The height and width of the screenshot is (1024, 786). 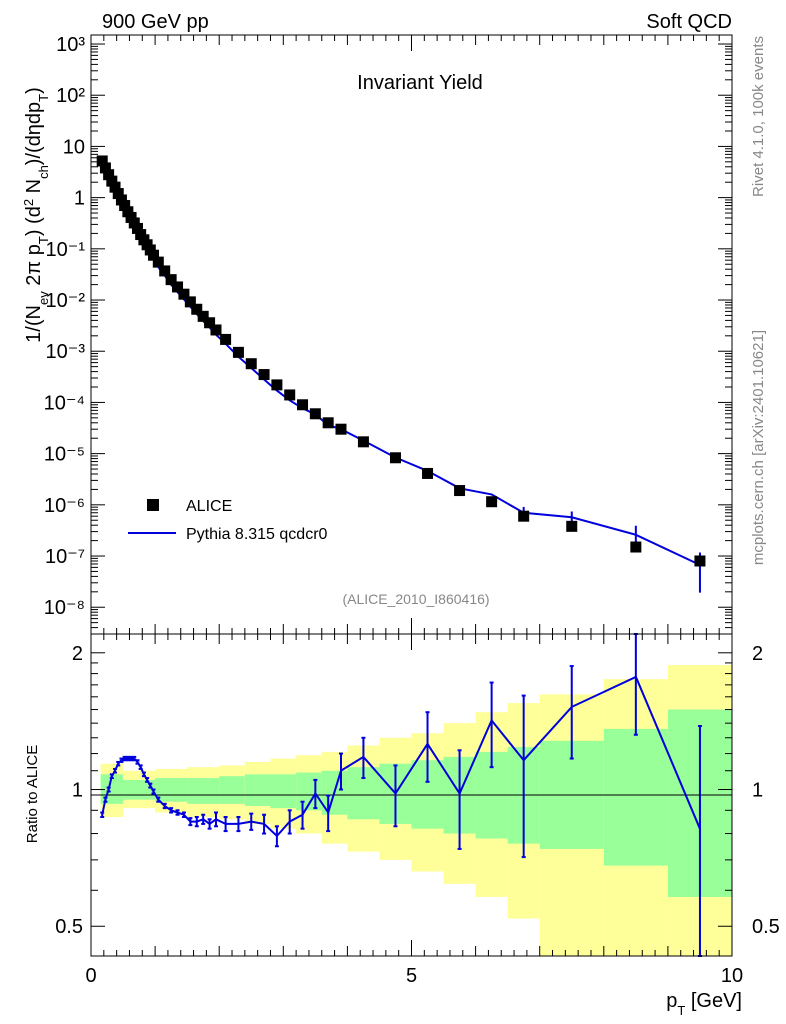 I want to click on main-y-tick-label: 10², so click(x=70, y=96).